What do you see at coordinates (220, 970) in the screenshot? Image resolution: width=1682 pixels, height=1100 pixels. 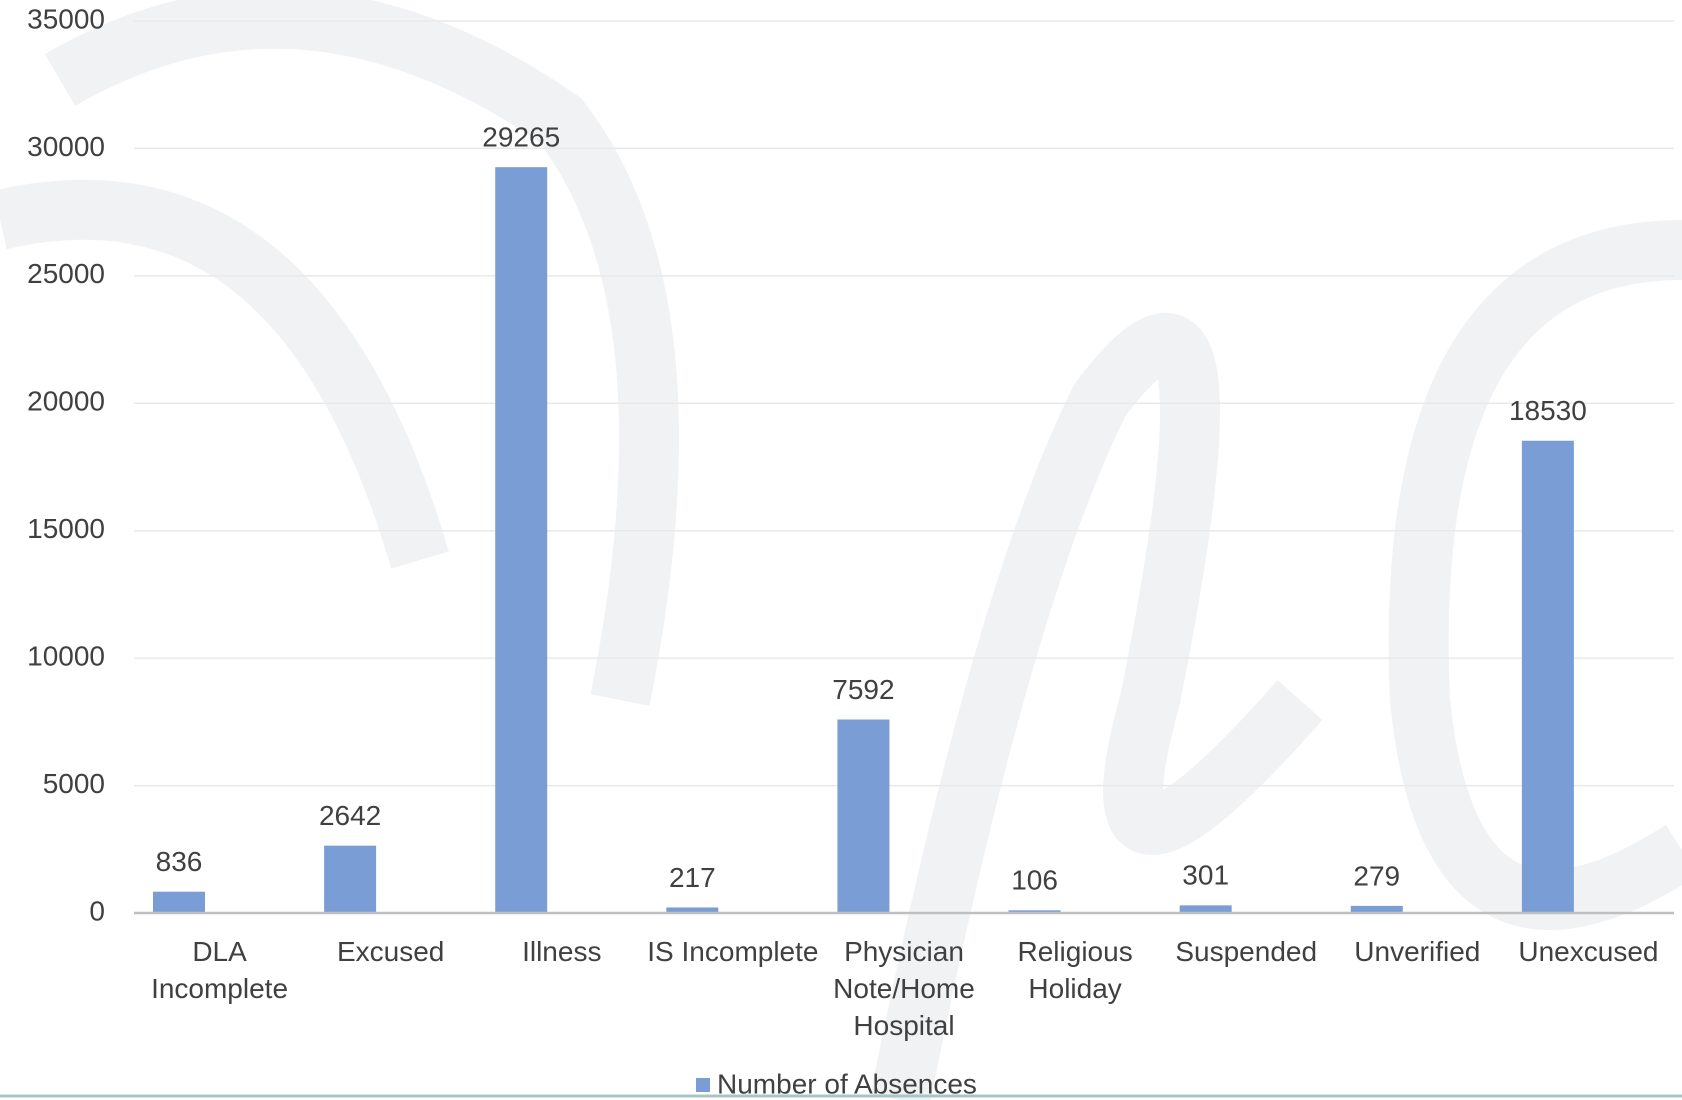 I see `x-tick-label: DLA Incomplete` at bounding box center [220, 970].